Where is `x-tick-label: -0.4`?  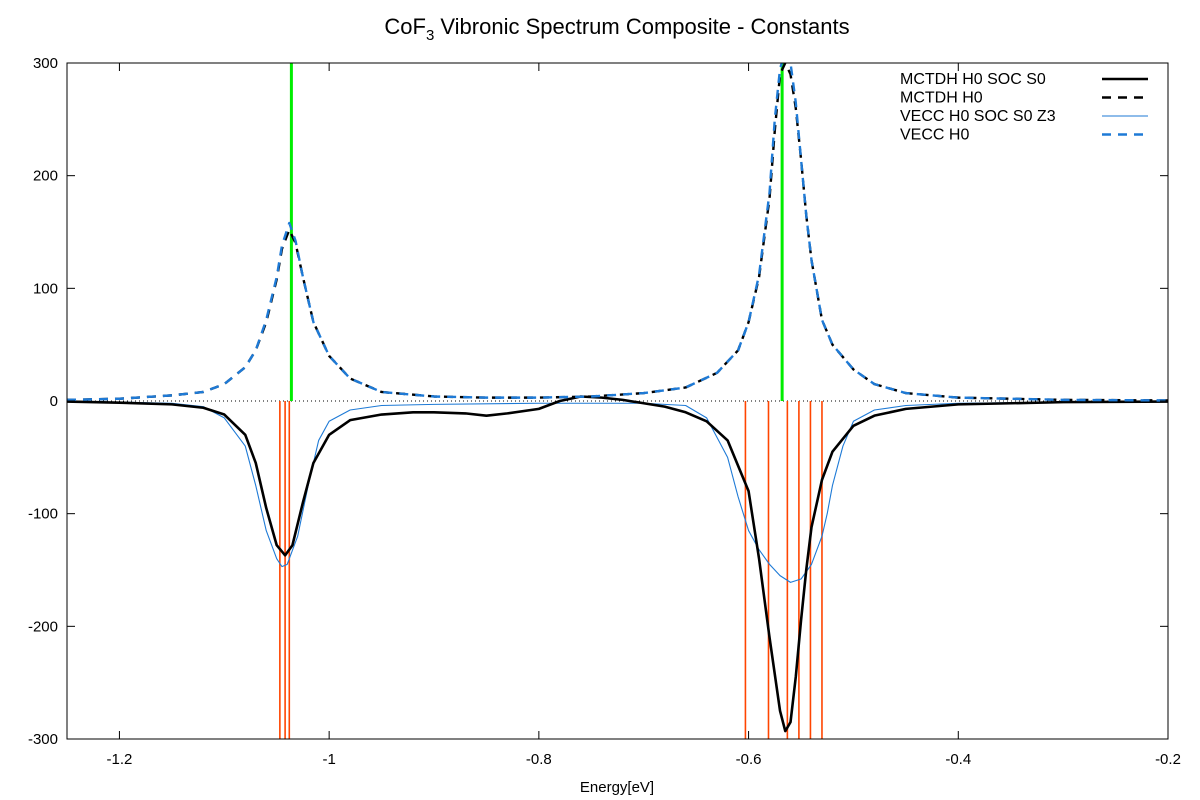
x-tick-label: -0.4 is located at coordinates (958, 759).